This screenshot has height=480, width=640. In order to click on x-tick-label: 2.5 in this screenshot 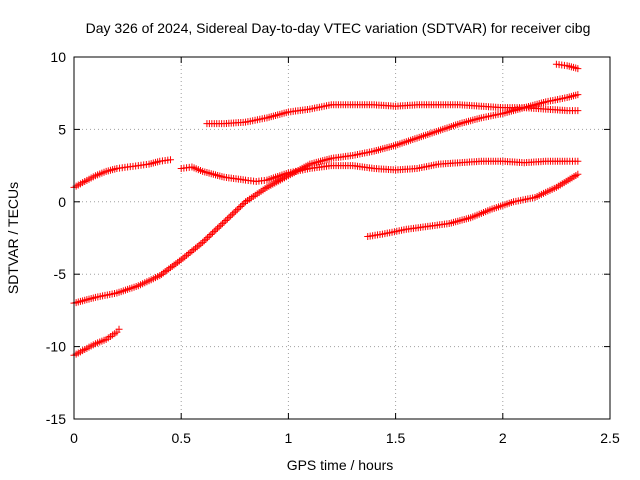, I will do `click(610, 438)`.